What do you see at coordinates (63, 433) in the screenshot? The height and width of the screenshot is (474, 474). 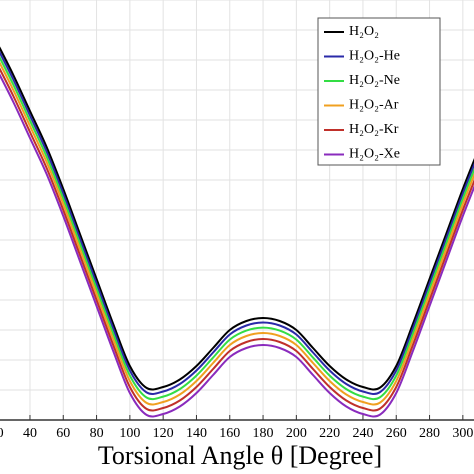 I see `x-tick-label: 60` at bounding box center [63, 433].